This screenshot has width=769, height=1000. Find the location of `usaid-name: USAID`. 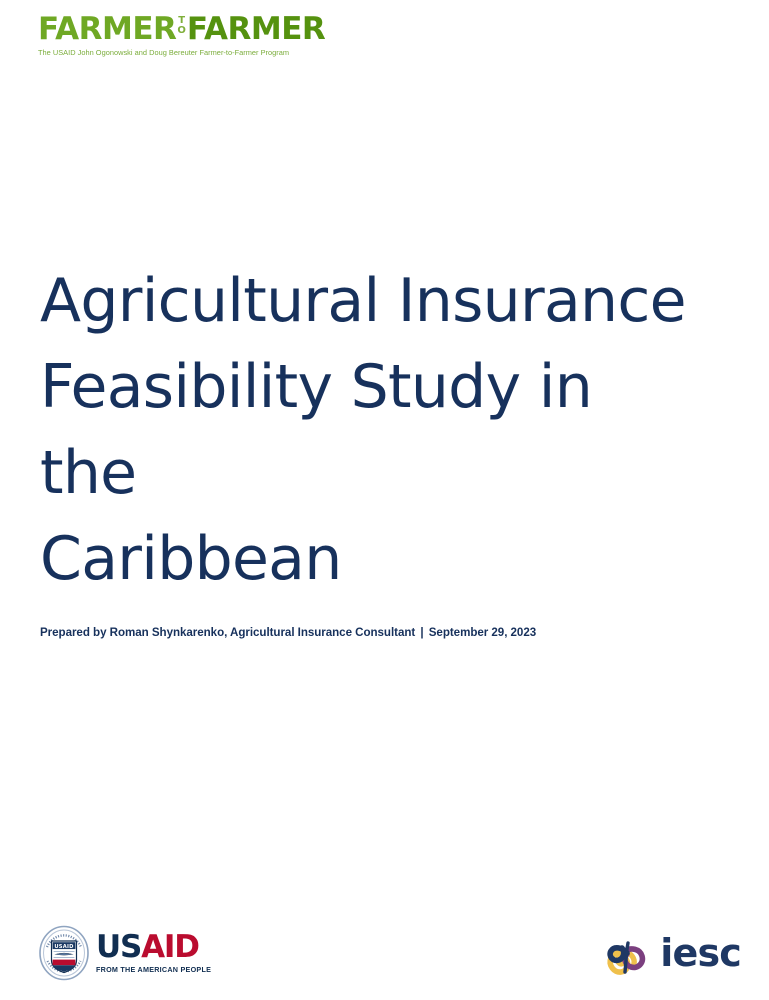

usaid-name: USAID is located at coordinates (148, 947).